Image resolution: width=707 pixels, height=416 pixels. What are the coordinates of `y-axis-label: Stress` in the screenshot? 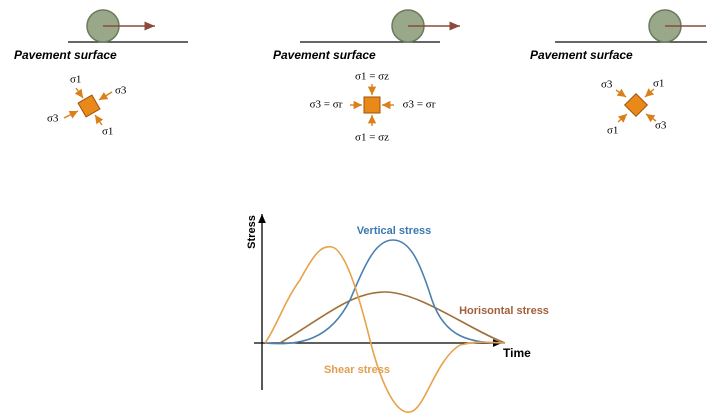 It's located at (252, 232).